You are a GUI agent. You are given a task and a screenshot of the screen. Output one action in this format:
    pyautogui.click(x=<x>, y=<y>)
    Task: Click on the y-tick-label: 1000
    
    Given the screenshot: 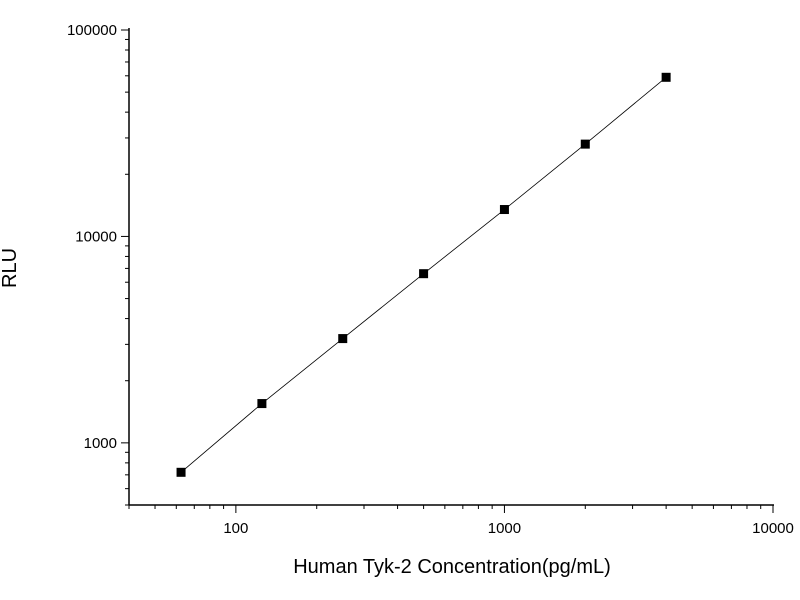 What is the action you would take?
    pyautogui.click(x=100, y=443)
    